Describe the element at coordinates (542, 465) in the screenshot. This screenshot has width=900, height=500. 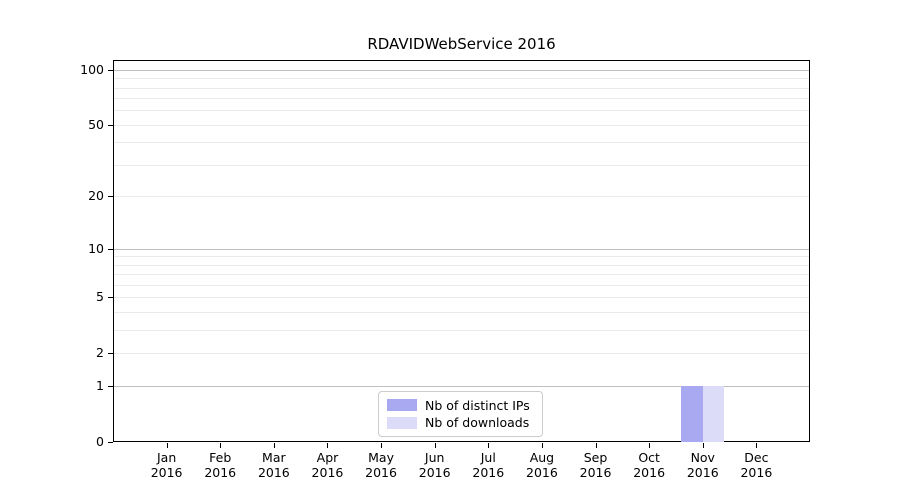
I see `x-tick-label: Aug 2016` at that location.